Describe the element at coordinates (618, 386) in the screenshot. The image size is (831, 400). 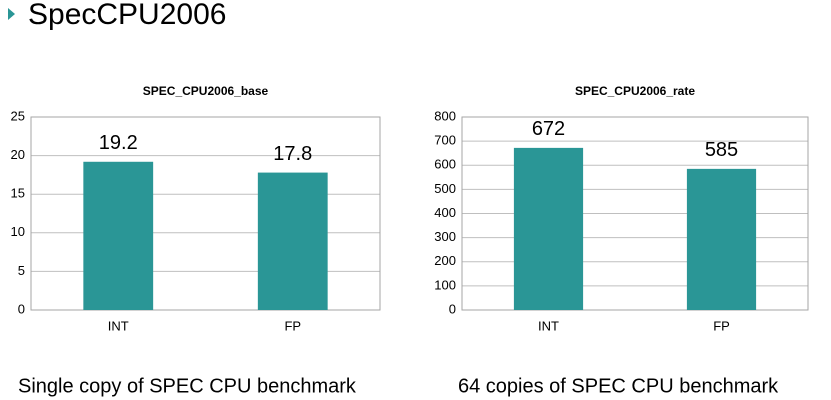
I see `caption: 64 copies of SPEC CPU benchmark` at that location.